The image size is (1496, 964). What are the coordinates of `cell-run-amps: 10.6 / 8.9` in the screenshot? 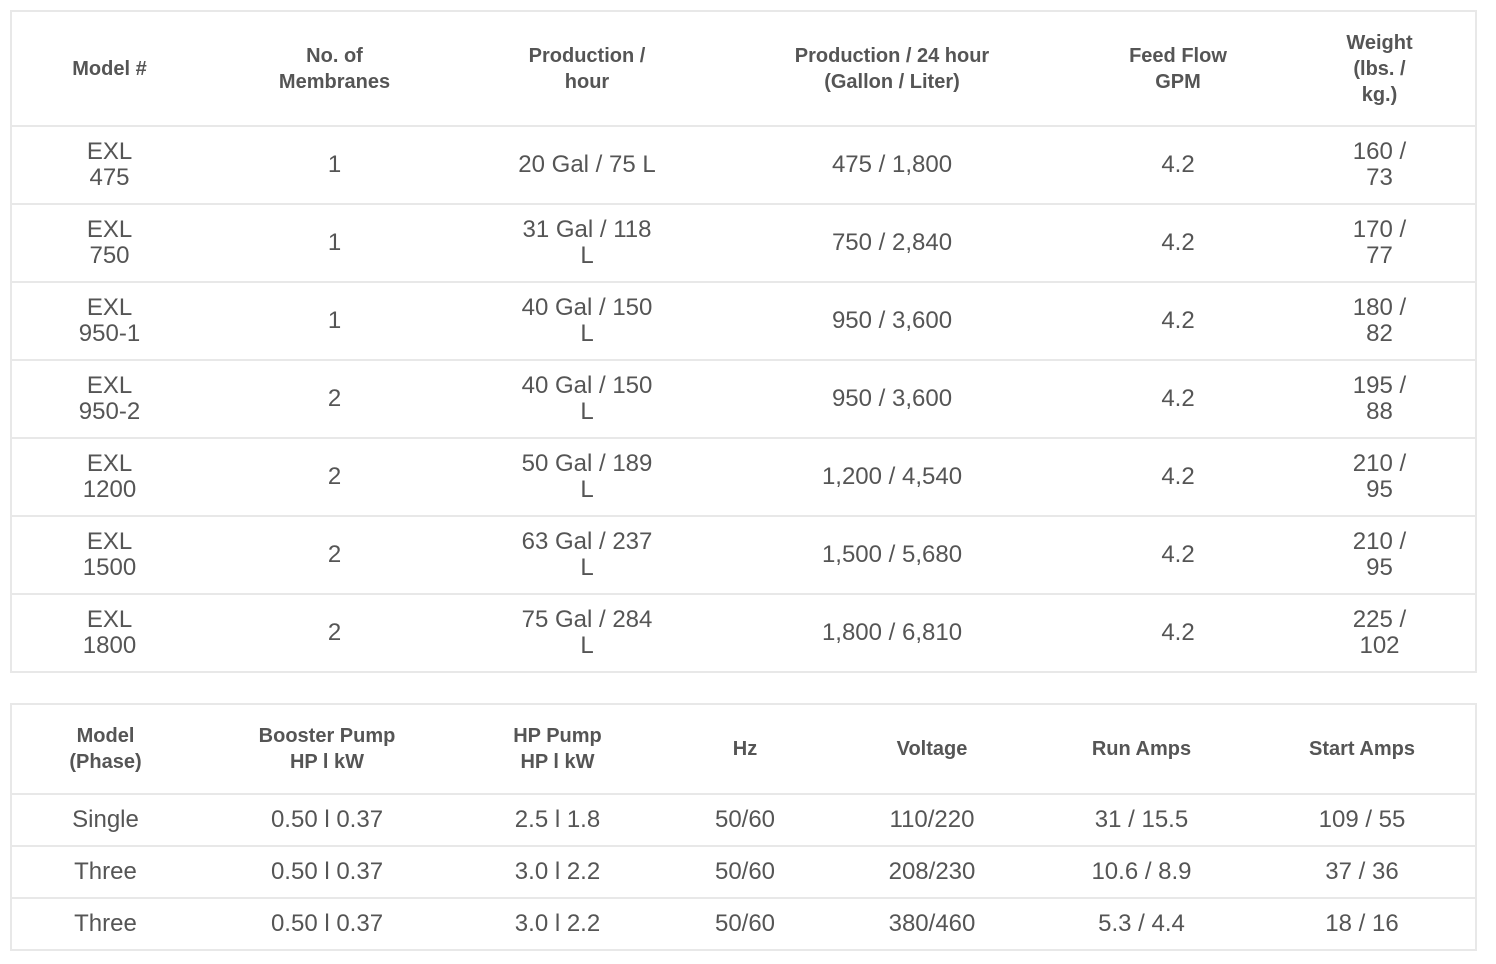 It's located at (1141, 871).